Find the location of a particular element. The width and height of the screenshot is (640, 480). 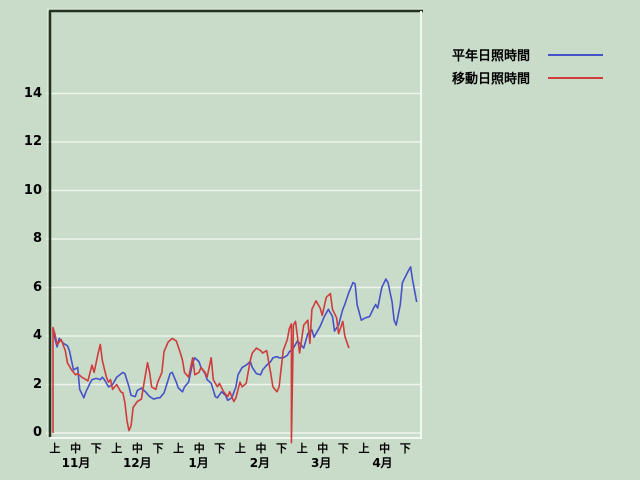

y-tick-label-2: 2 is located at coordinates (37, 384).